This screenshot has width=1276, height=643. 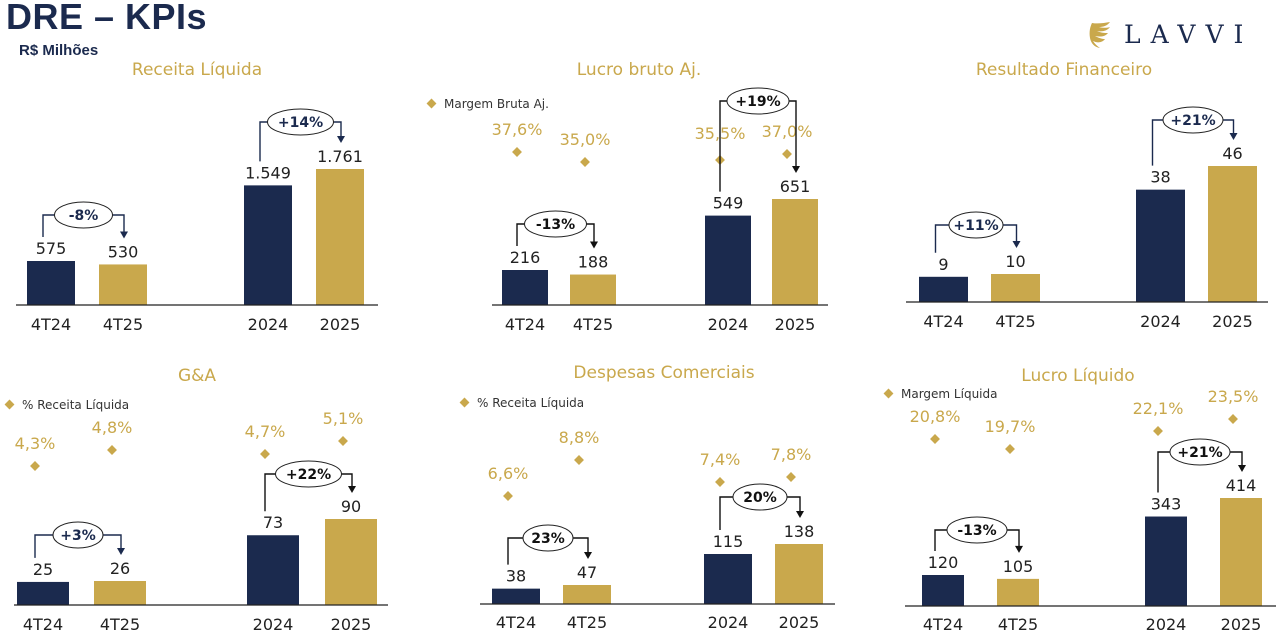 I want to click on value-label: 9, so click(x=943, y=264).